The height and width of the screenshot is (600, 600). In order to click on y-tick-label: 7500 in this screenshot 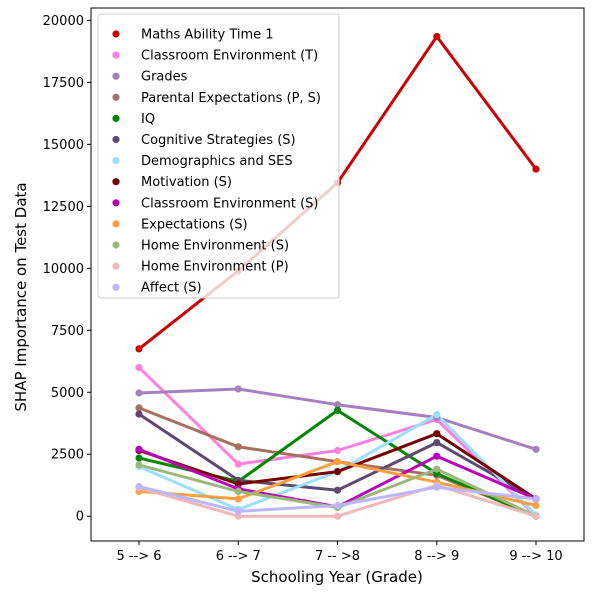, I will do `click(67, 331)`.